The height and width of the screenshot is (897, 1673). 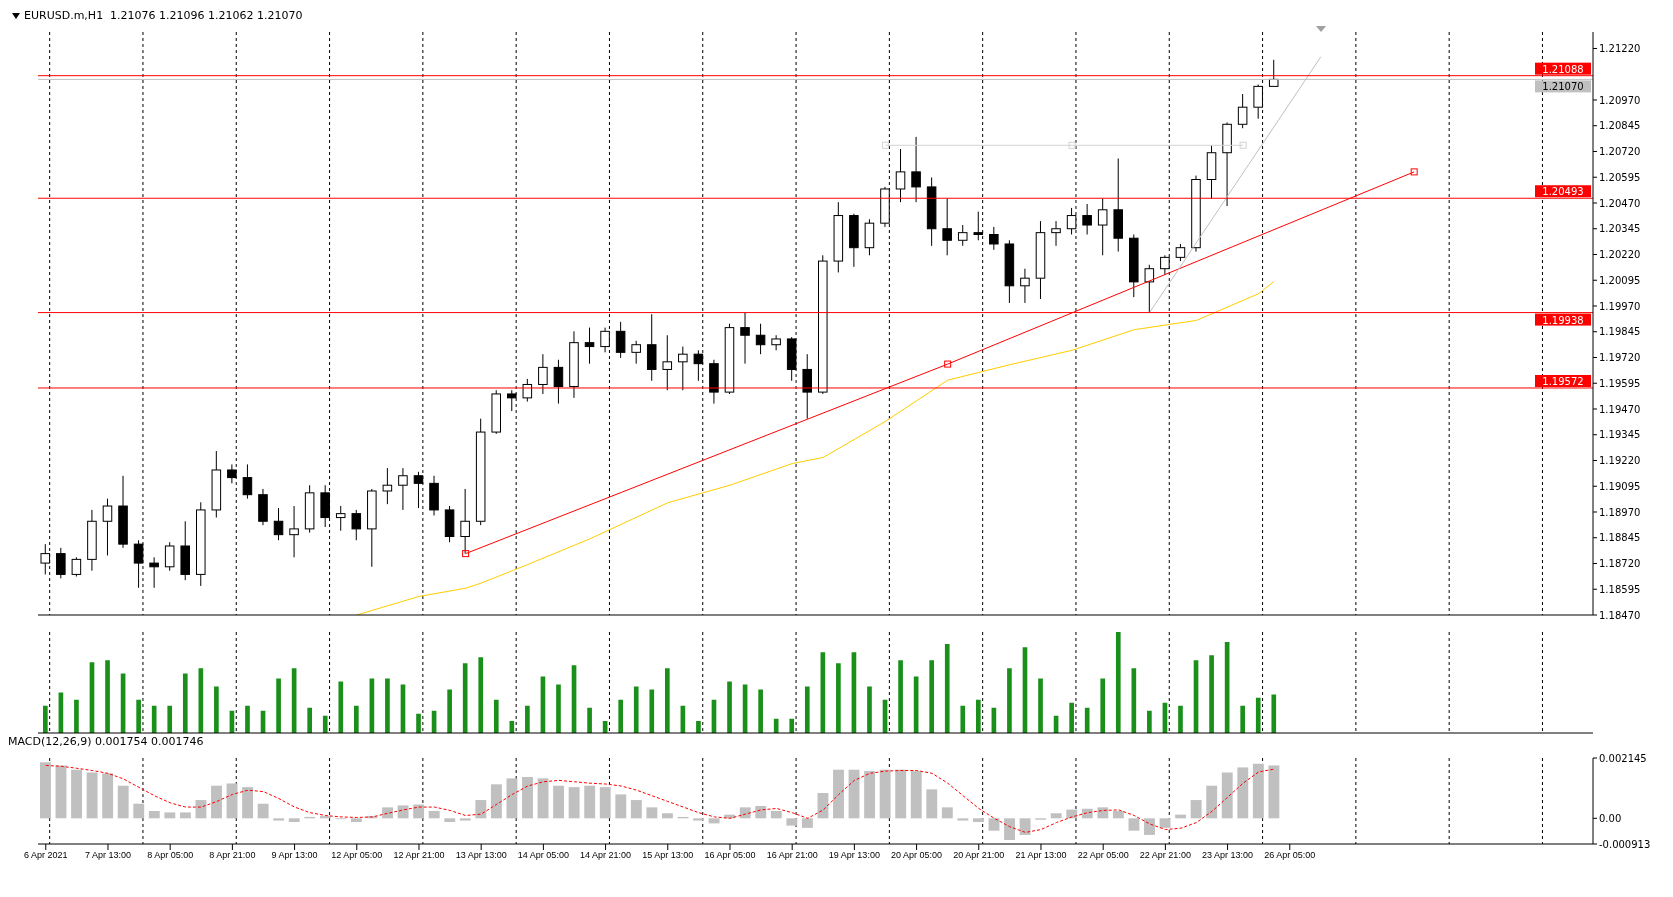 I want to click on x-tick-label: 7 Apr 13:00, so click(x=107, y=855).